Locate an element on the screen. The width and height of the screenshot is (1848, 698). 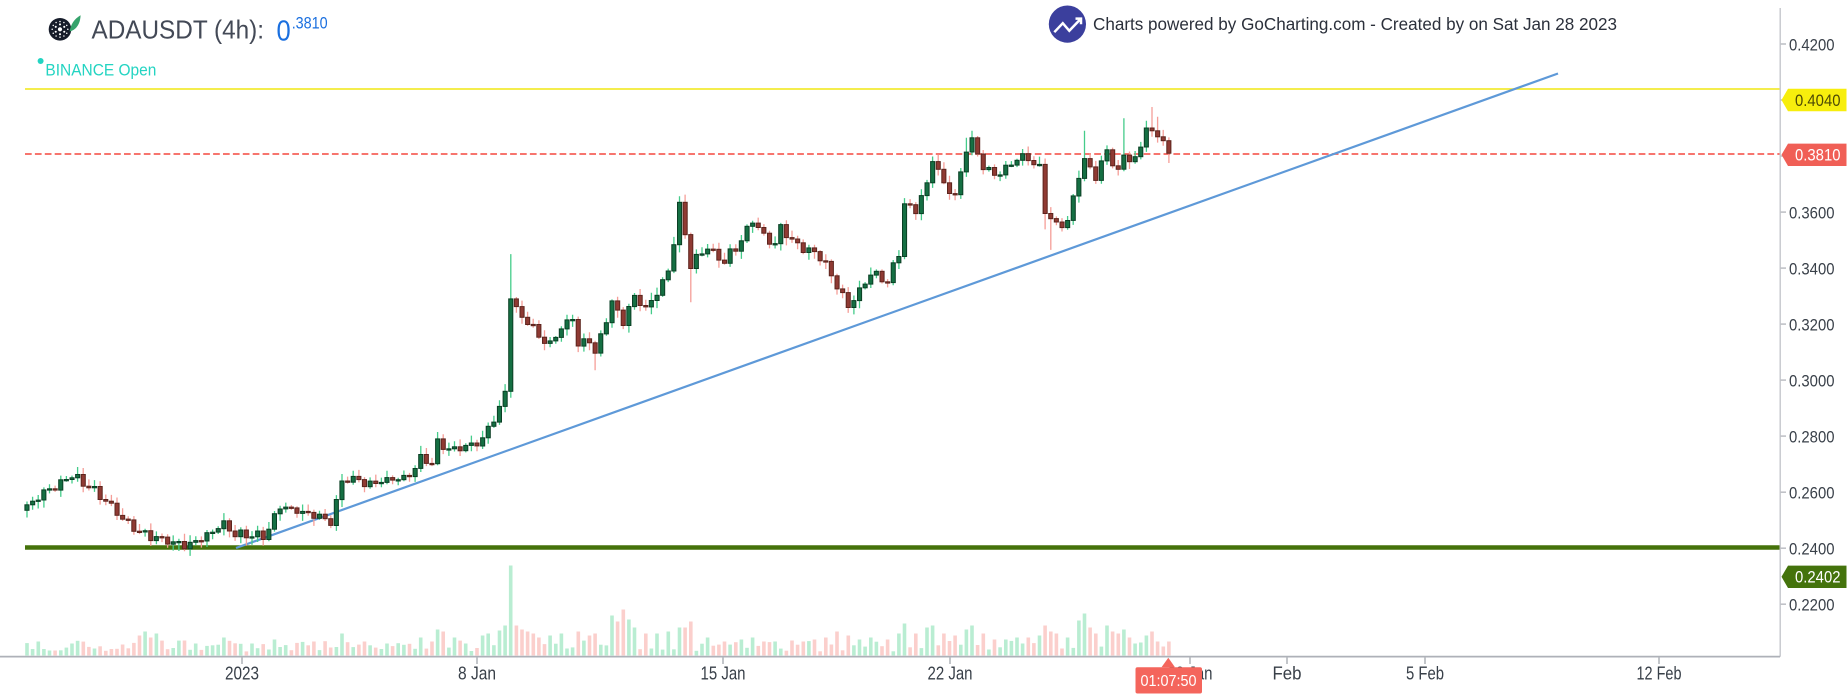
svg-text: 0 is located at coordinates (284, 31).